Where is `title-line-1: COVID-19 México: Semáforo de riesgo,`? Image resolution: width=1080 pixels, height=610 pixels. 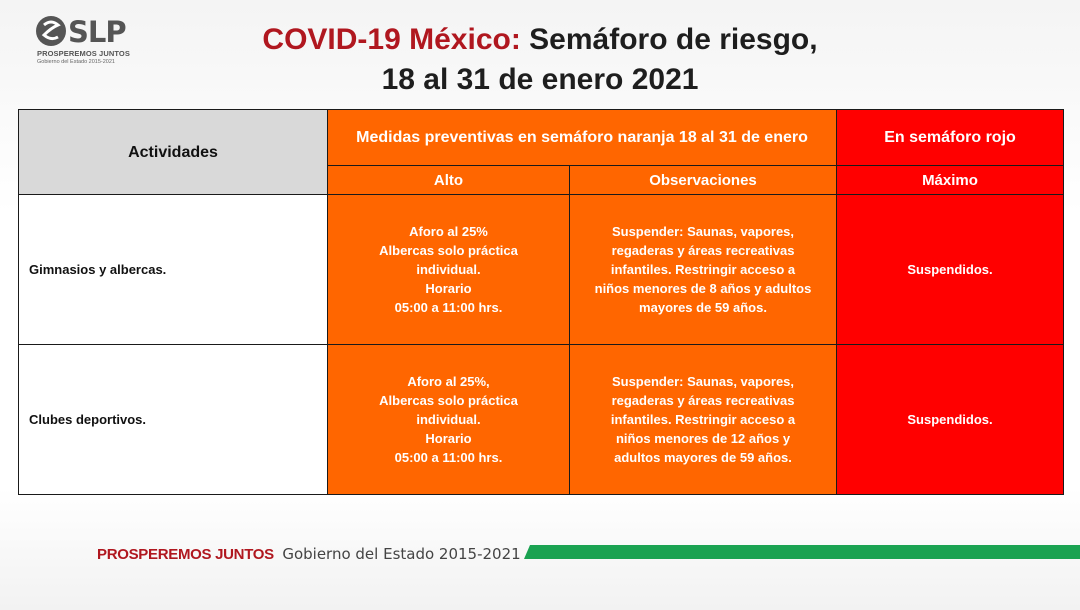 title-line-1: COVID-19 México: Semáforo de riesgo, is located at coordinates (540, 40).